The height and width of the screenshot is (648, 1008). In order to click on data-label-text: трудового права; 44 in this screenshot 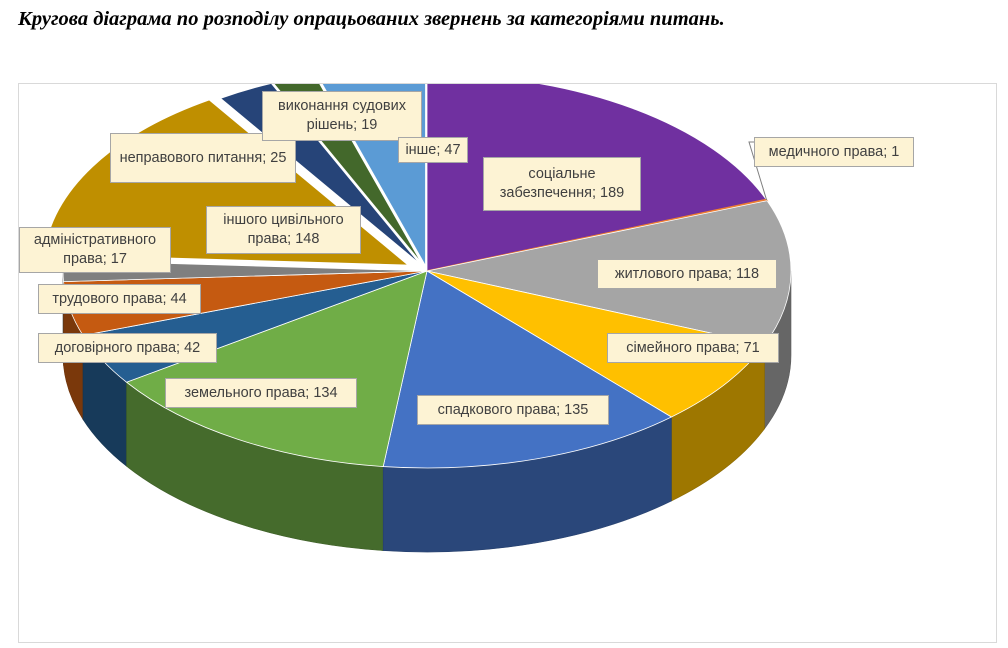, I will do `click(119, 298)`.